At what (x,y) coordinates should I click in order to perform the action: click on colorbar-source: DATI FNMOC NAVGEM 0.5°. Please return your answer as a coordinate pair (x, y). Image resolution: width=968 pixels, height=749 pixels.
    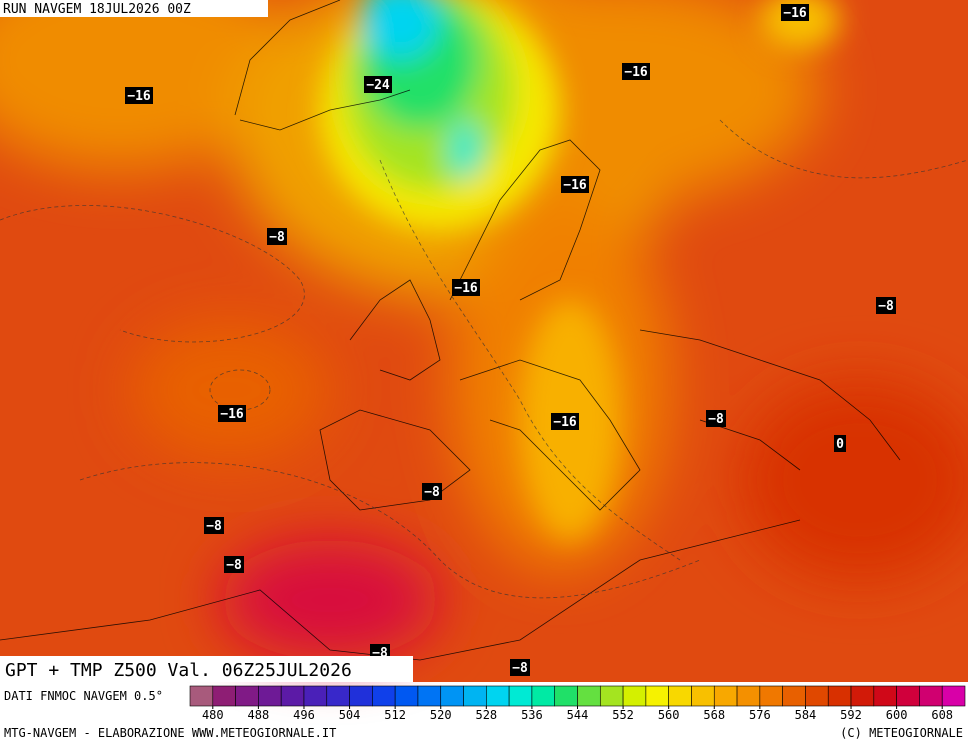
    Looking at the image, I should click on (83, 696).